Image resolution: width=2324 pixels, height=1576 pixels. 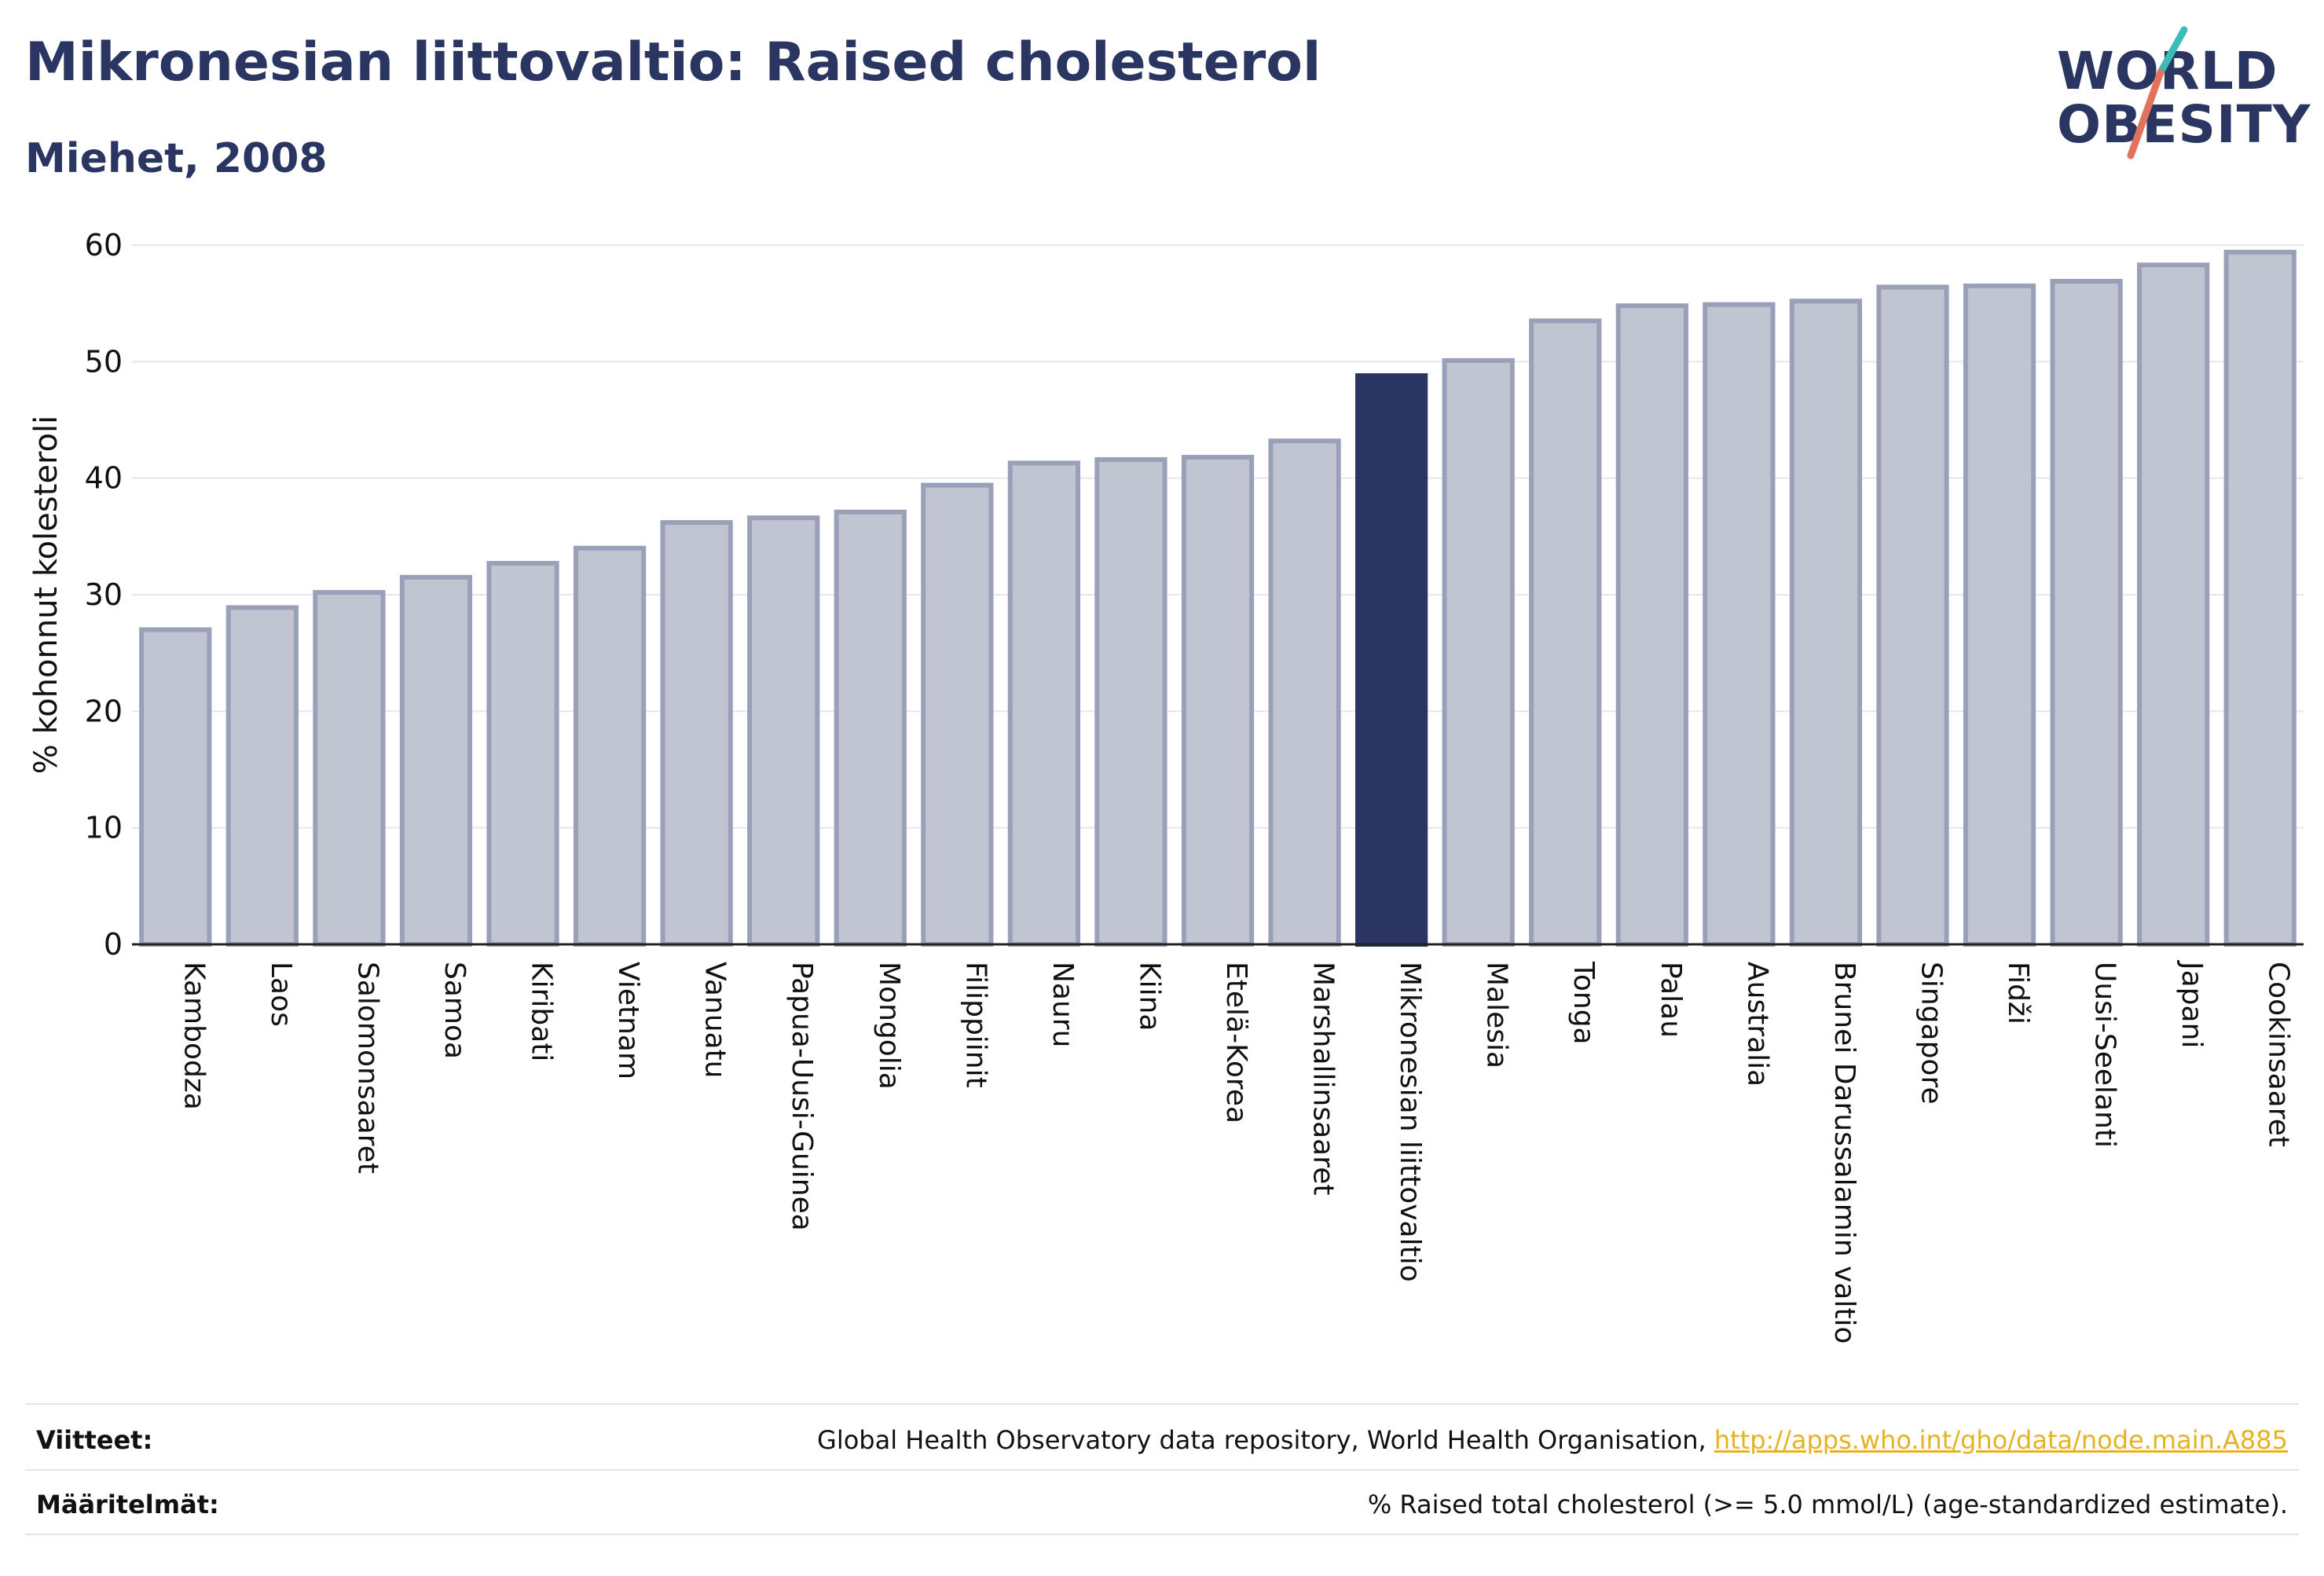 I want to click on chart-subtitle: Miehet, 2008, so click(x=176, y=158).